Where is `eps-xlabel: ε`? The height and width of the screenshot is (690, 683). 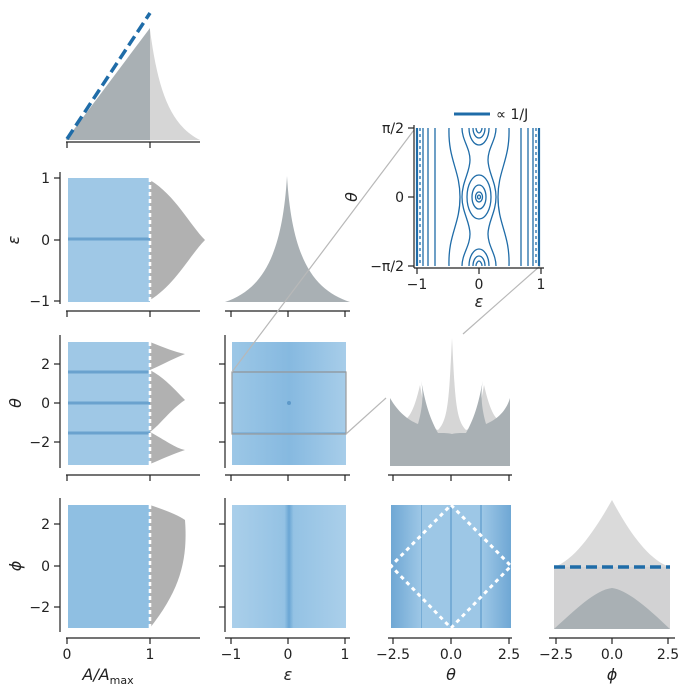
eps-xlabel: ε is located at coordinates (288, 674).